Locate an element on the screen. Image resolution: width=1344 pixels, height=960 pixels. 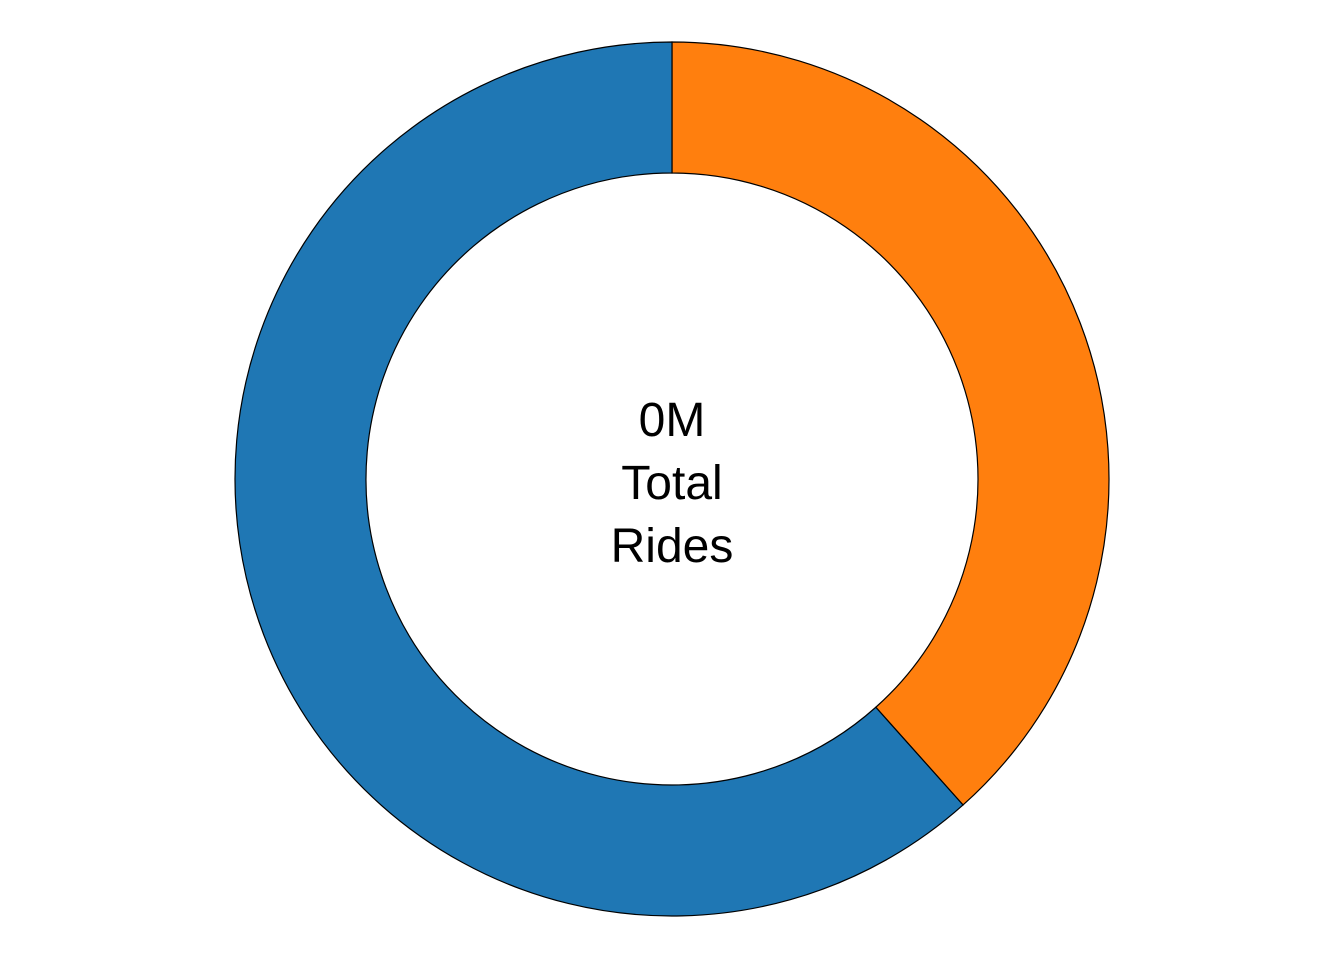
center-label-line3: Rides is located at coordinates (672, 546).